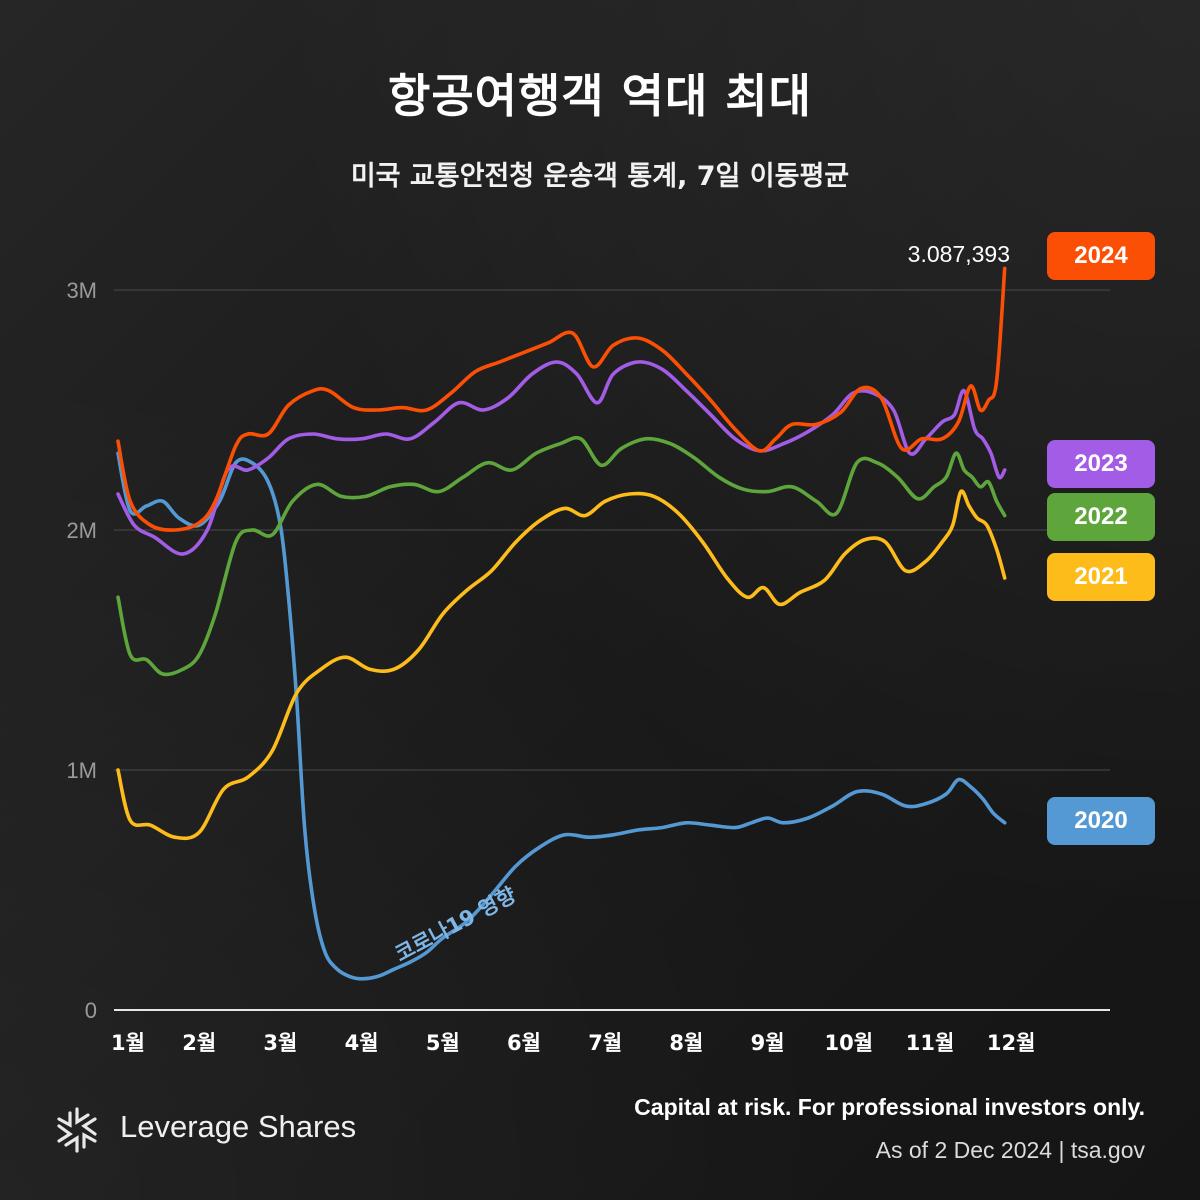 This screenshot has width=1200, height=1200. I want to click on x-tick-label: 1월, so click(128, 1043).